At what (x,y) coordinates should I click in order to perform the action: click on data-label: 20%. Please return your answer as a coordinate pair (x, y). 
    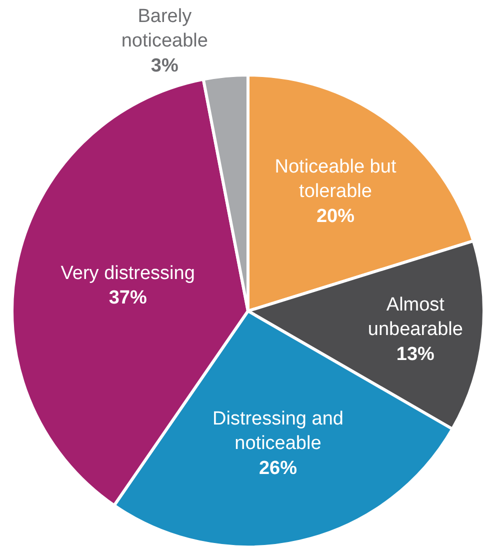
    Looking at the image, I should click on (335, 216).